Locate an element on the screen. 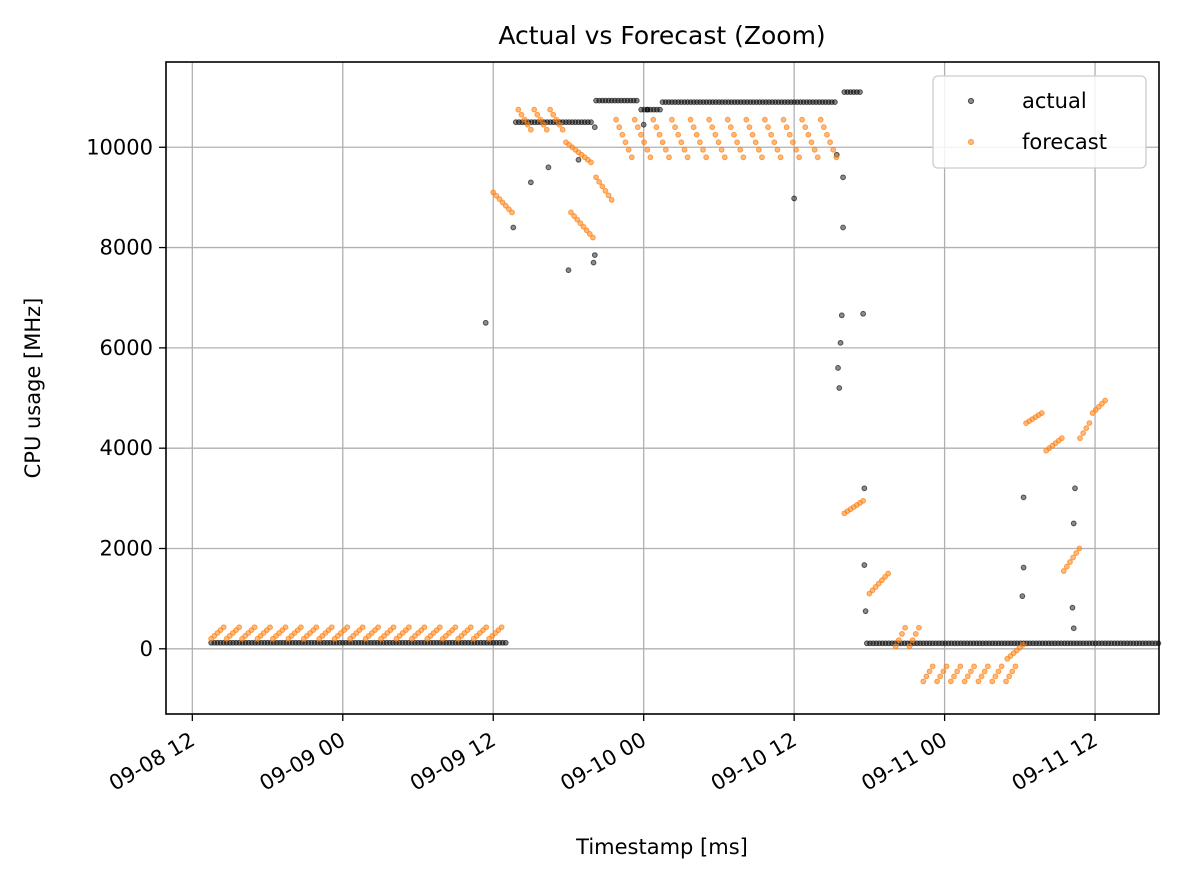 This screenshot has height=880, width=1179. y-tick-label: 4000 is located at coordinates (126, 448).